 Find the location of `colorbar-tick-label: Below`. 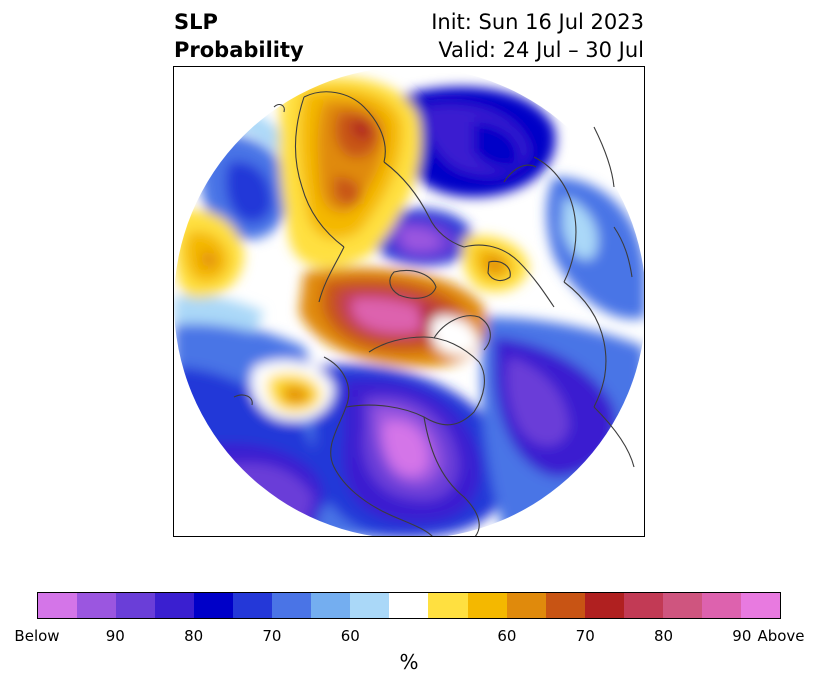

colorbar-tick-label: Below is located at coordinates (37, 636).